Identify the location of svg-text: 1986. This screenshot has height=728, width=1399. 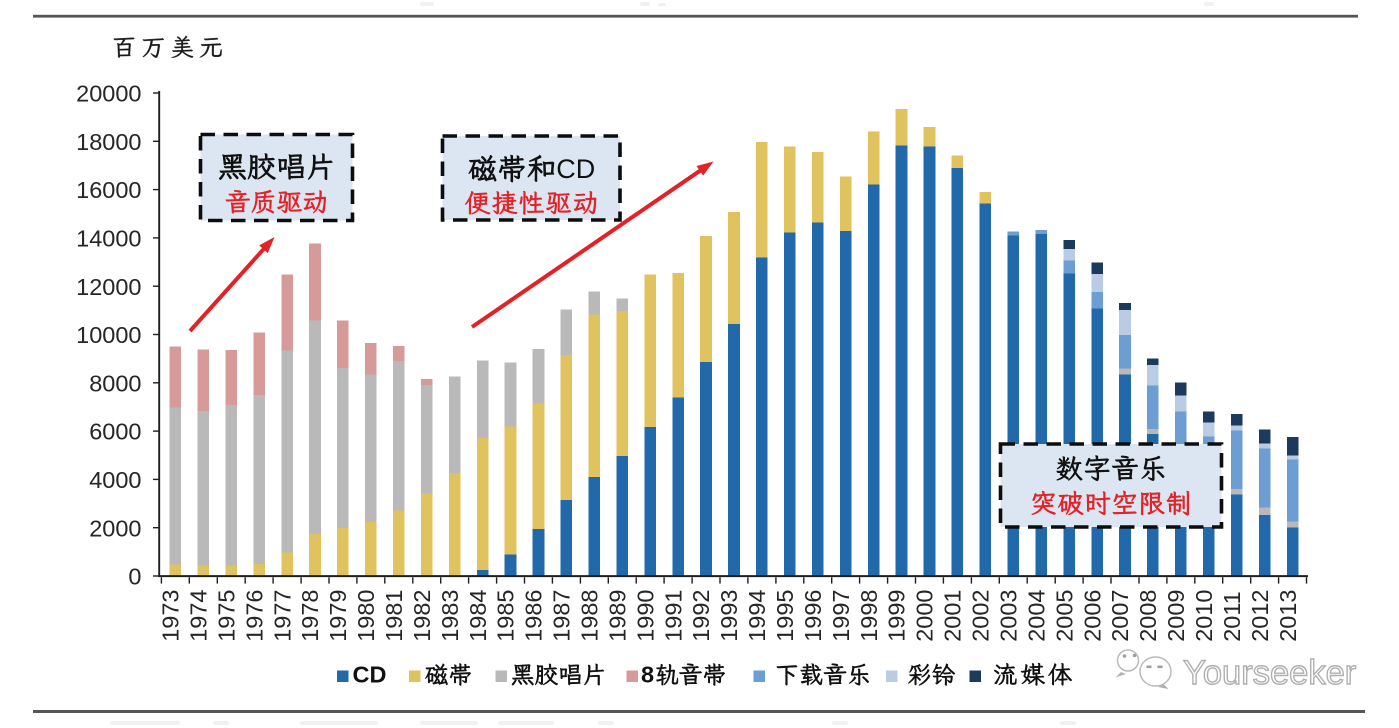
(534, 616).